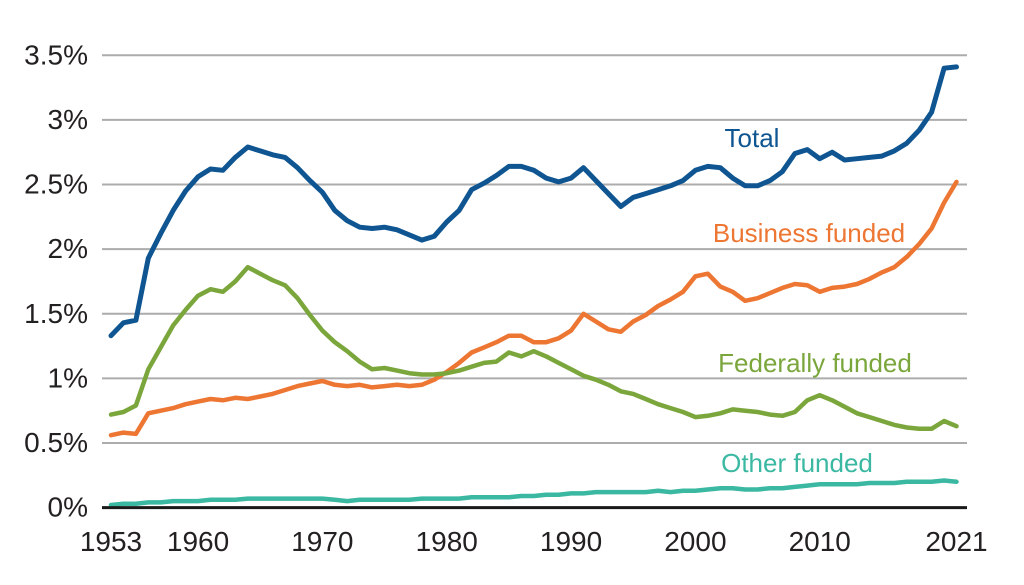  What do you see at coordinates (68, 119) in the screenshot?
I see `y-tick-label-3%: 3%` at bounding box center [68, 119].